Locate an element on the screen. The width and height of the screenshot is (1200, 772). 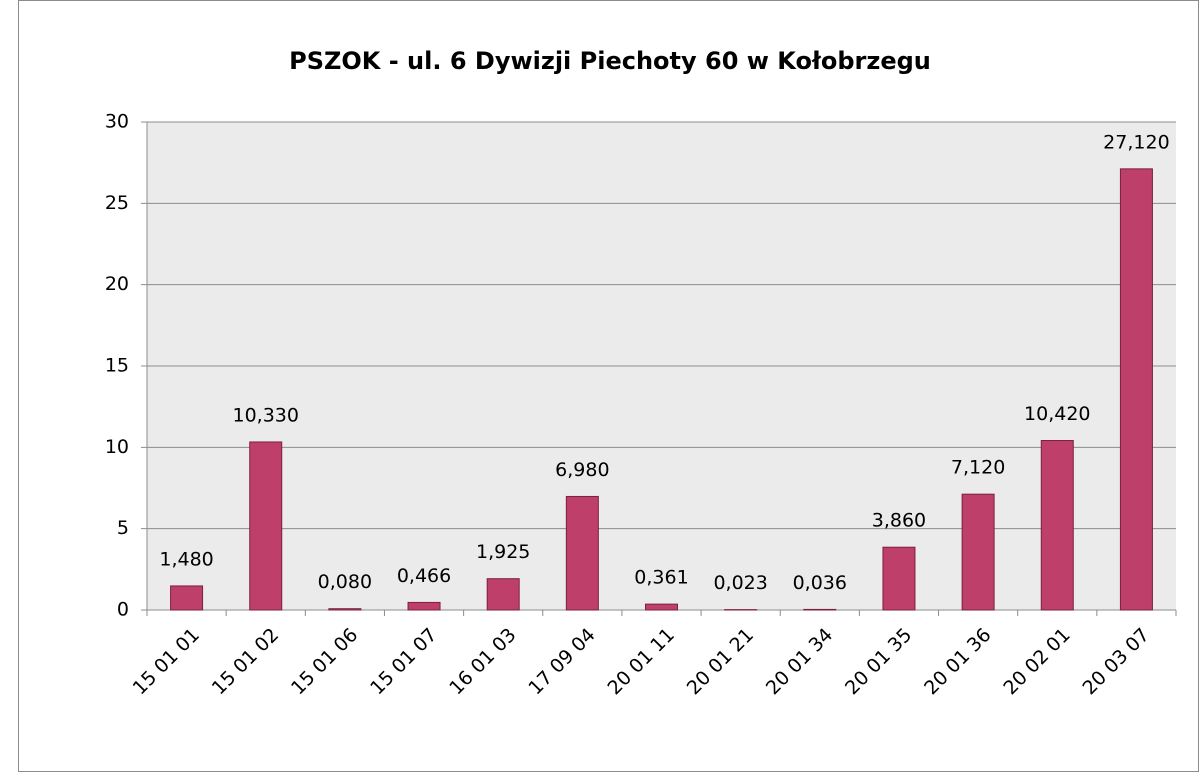
value-label: 3,860 is located at coordinates (899, 521).